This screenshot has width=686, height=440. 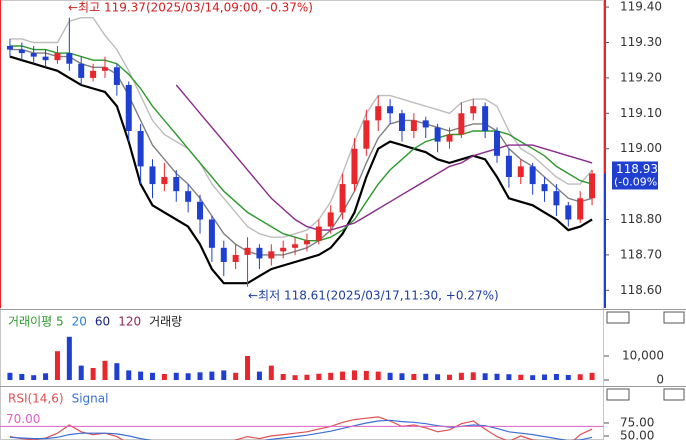 I want to click on last-price-box, so click(x=635, y=175).